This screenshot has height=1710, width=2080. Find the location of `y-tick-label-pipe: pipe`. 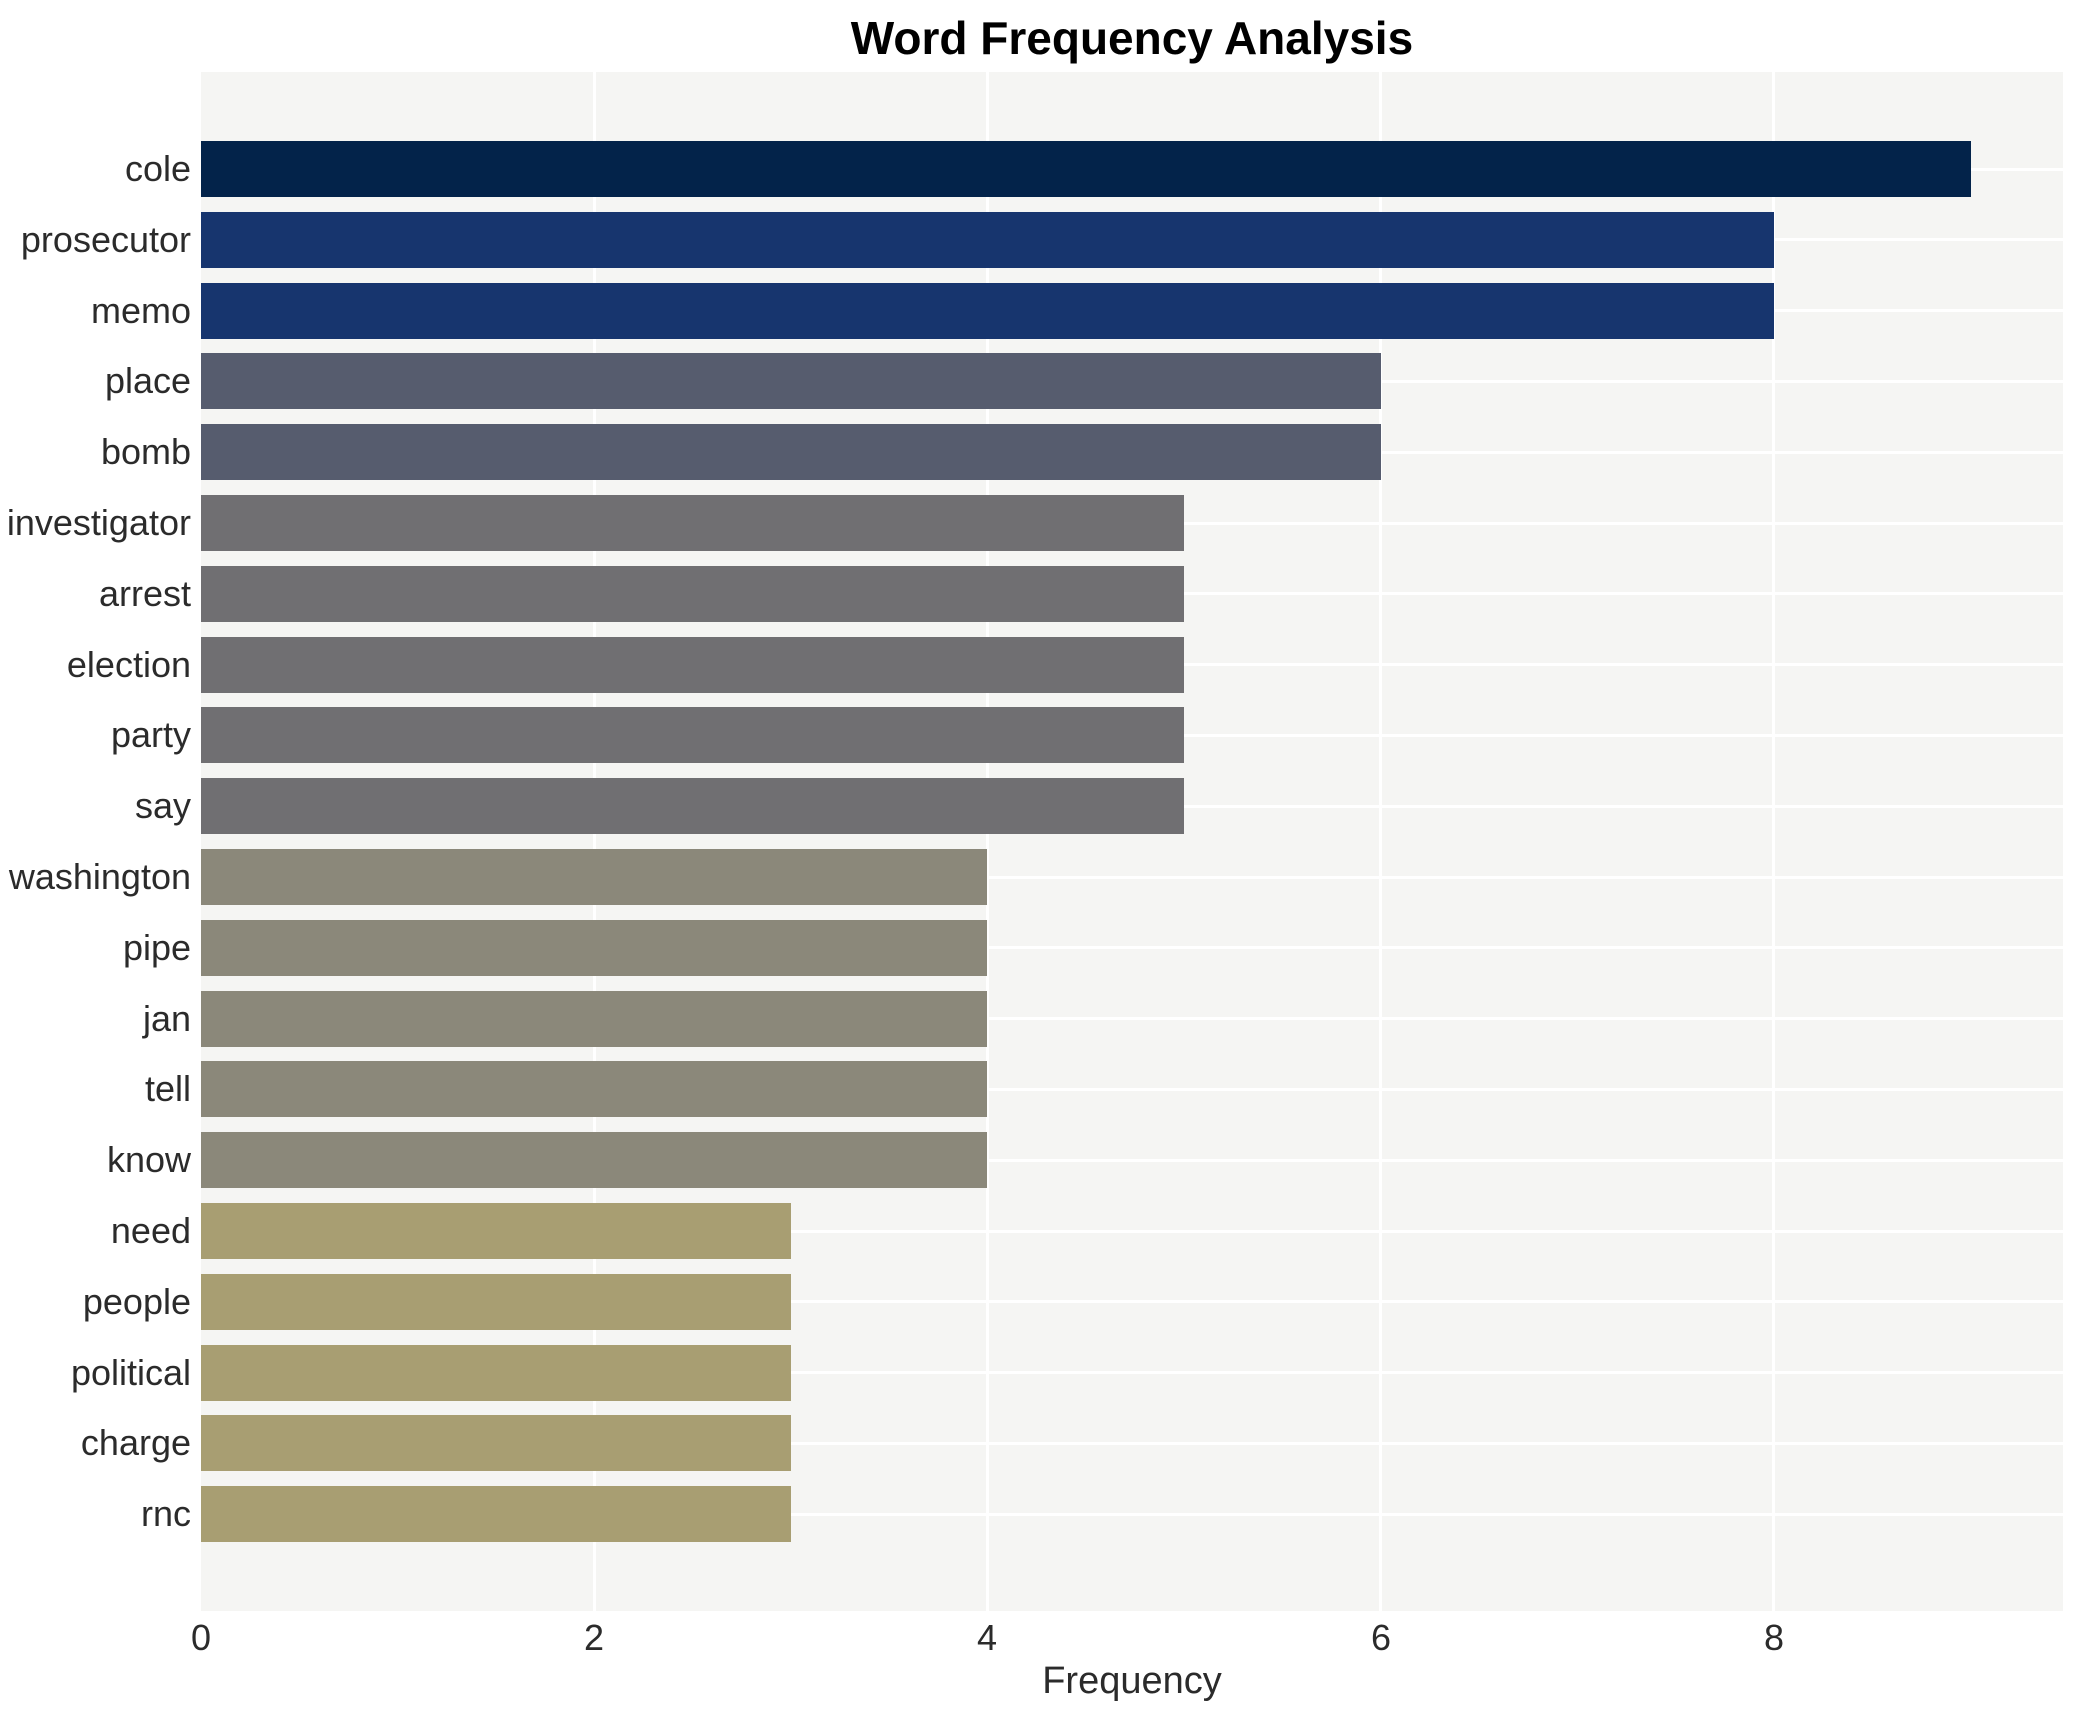

y-tick-label-pipe: pipe is located at coordinates (156, 947).